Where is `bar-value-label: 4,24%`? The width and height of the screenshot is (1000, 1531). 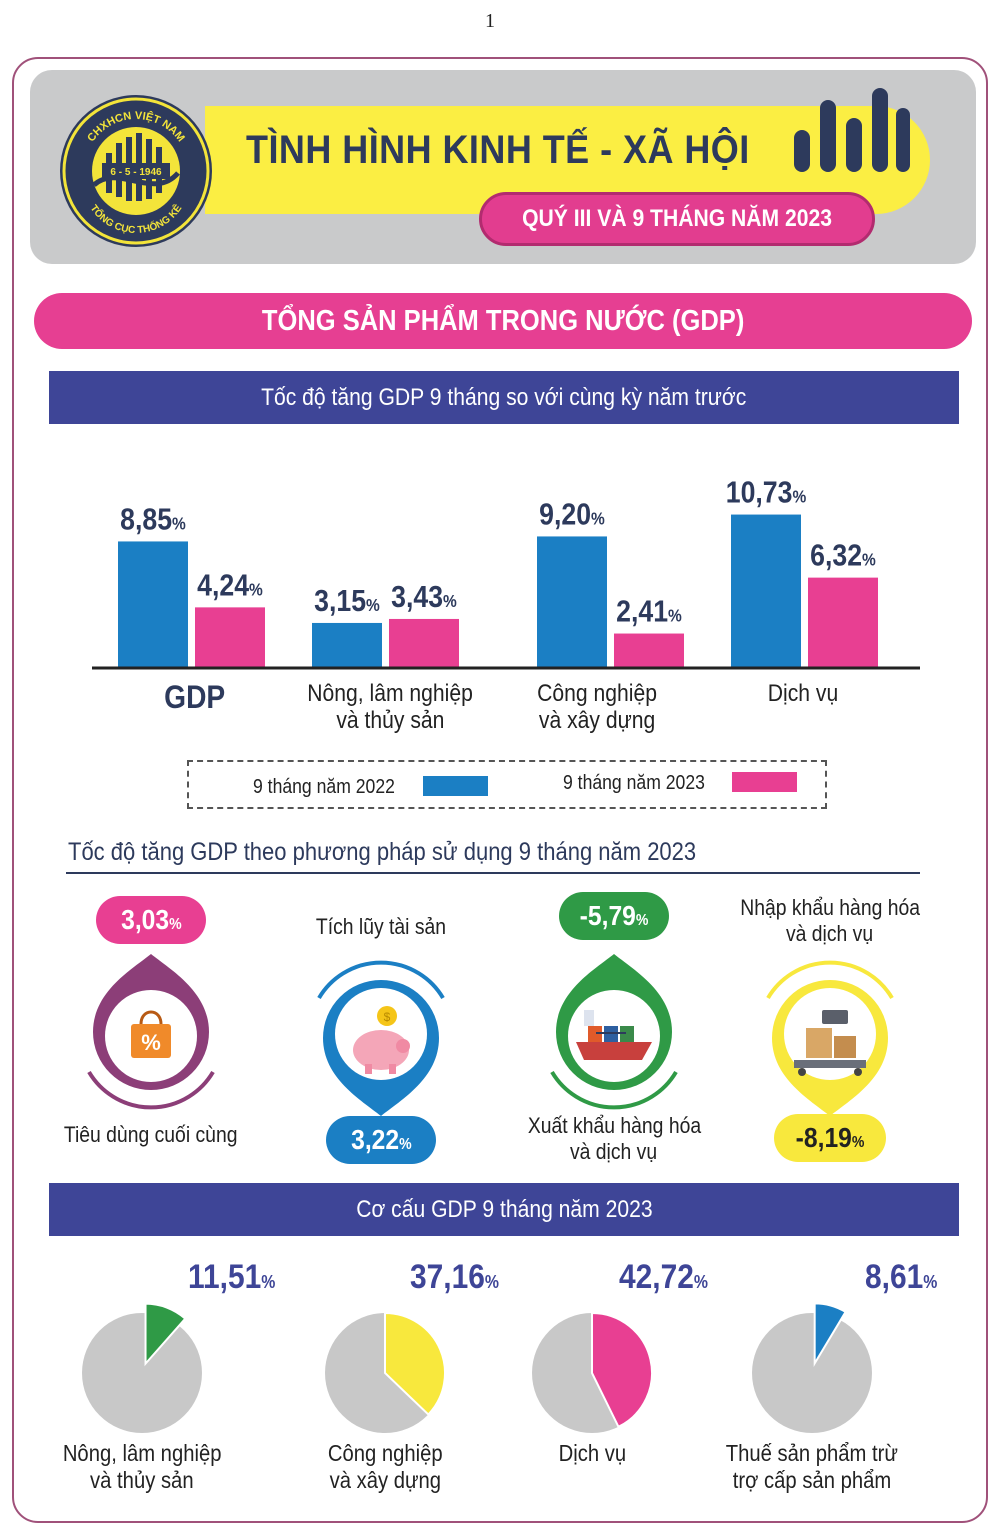
bar-value-label: 4,24% is located at coordinates (230, 586).